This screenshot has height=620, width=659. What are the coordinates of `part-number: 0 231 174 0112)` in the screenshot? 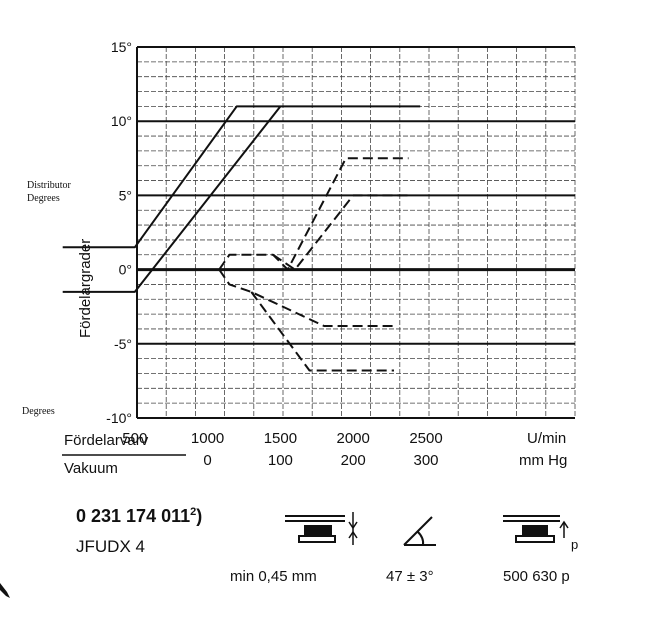 It's located at (139, 516).